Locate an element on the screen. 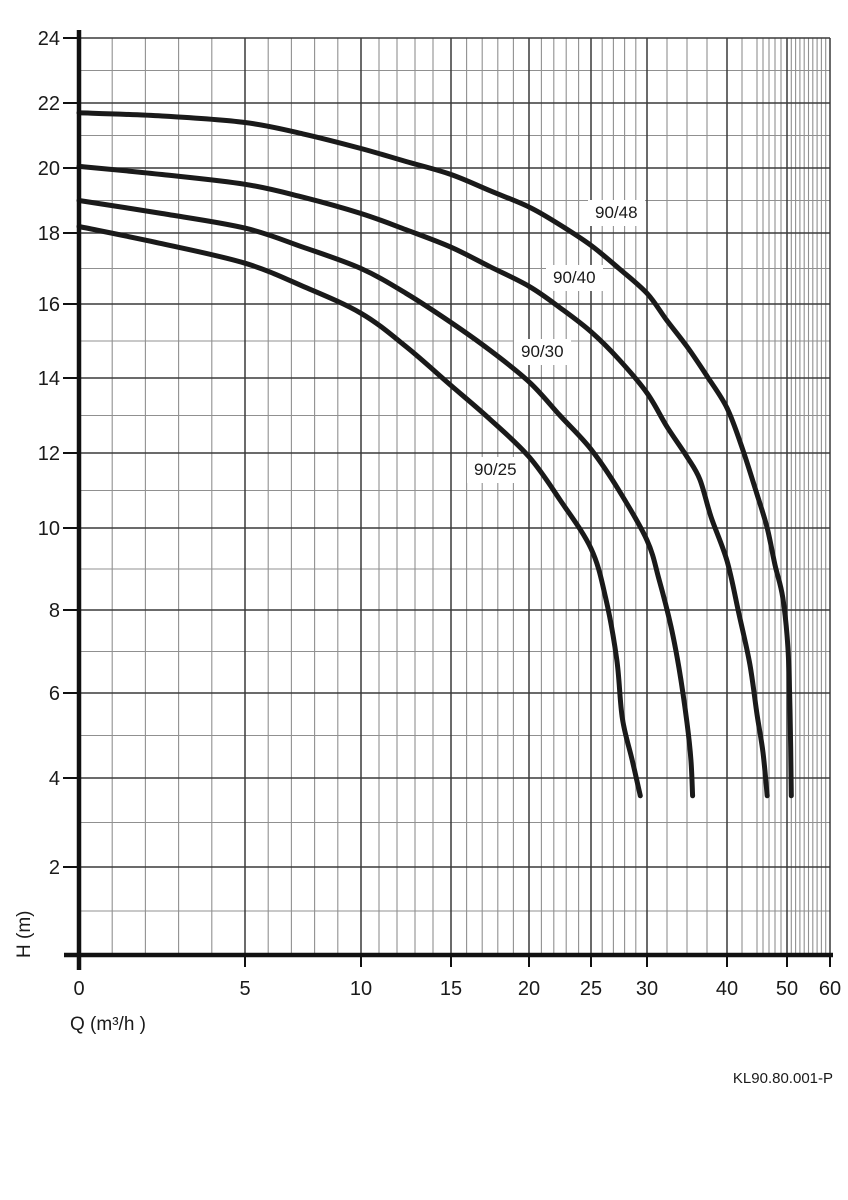  x-tick-label: 20 is located at coordinates (529, 989).